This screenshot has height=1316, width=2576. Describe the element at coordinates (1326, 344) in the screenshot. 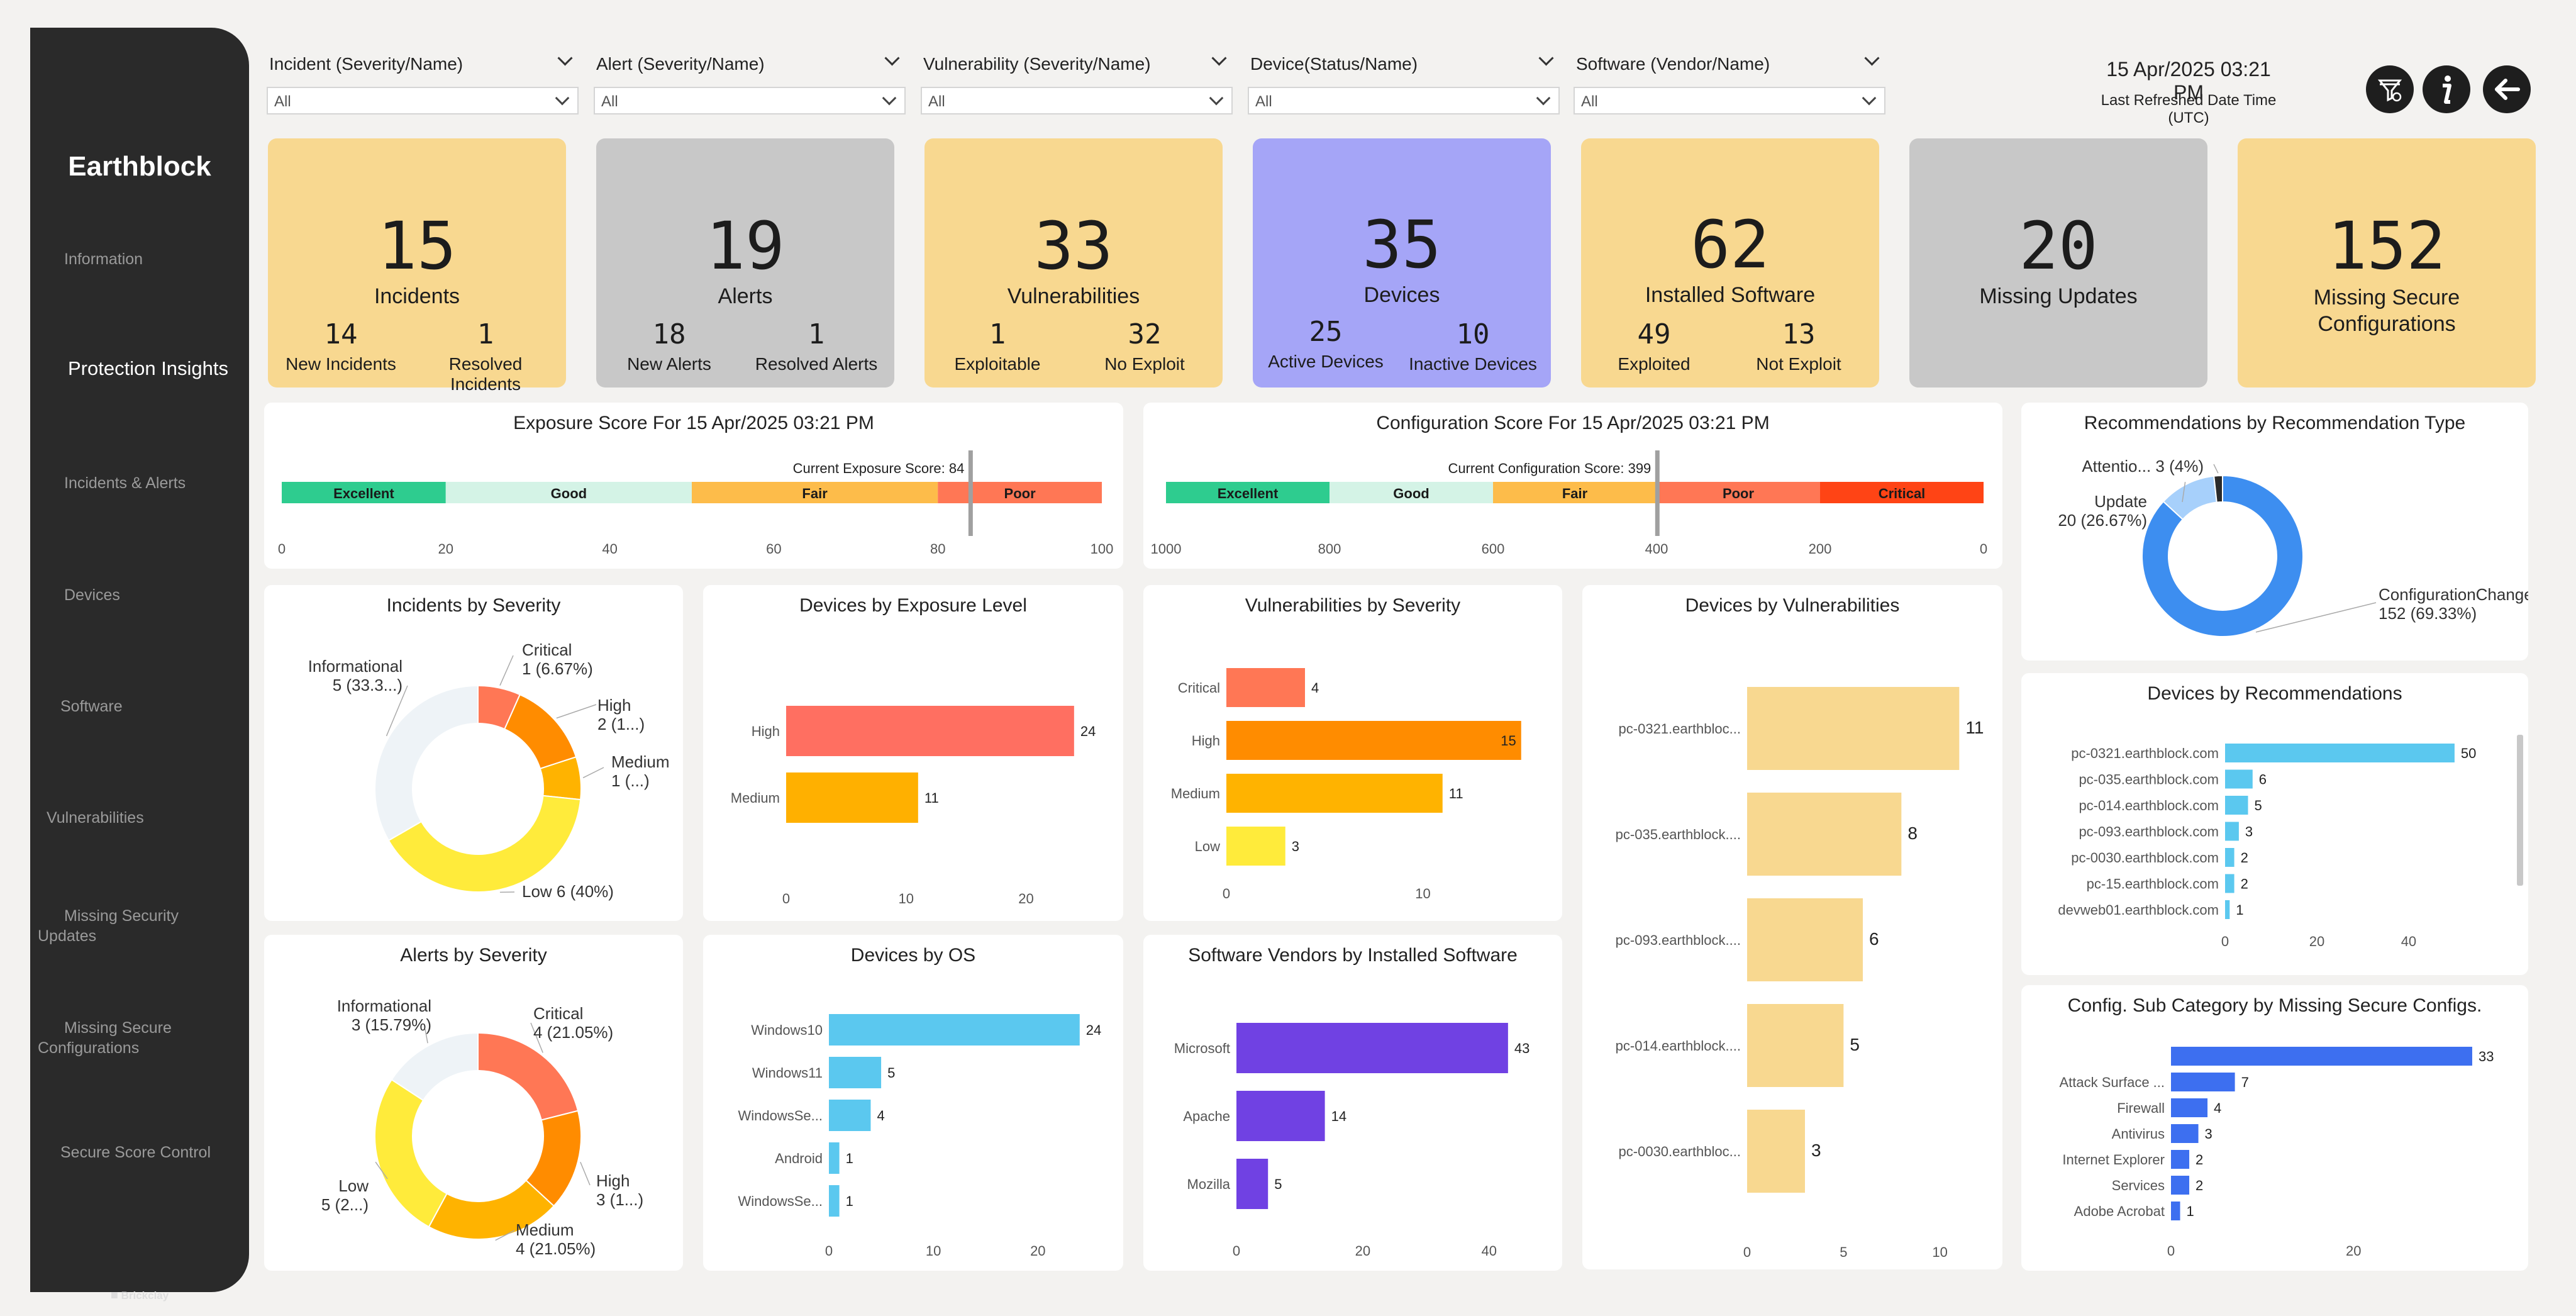

I see `kpi-active-devices: 25 Active Devices` at that location.